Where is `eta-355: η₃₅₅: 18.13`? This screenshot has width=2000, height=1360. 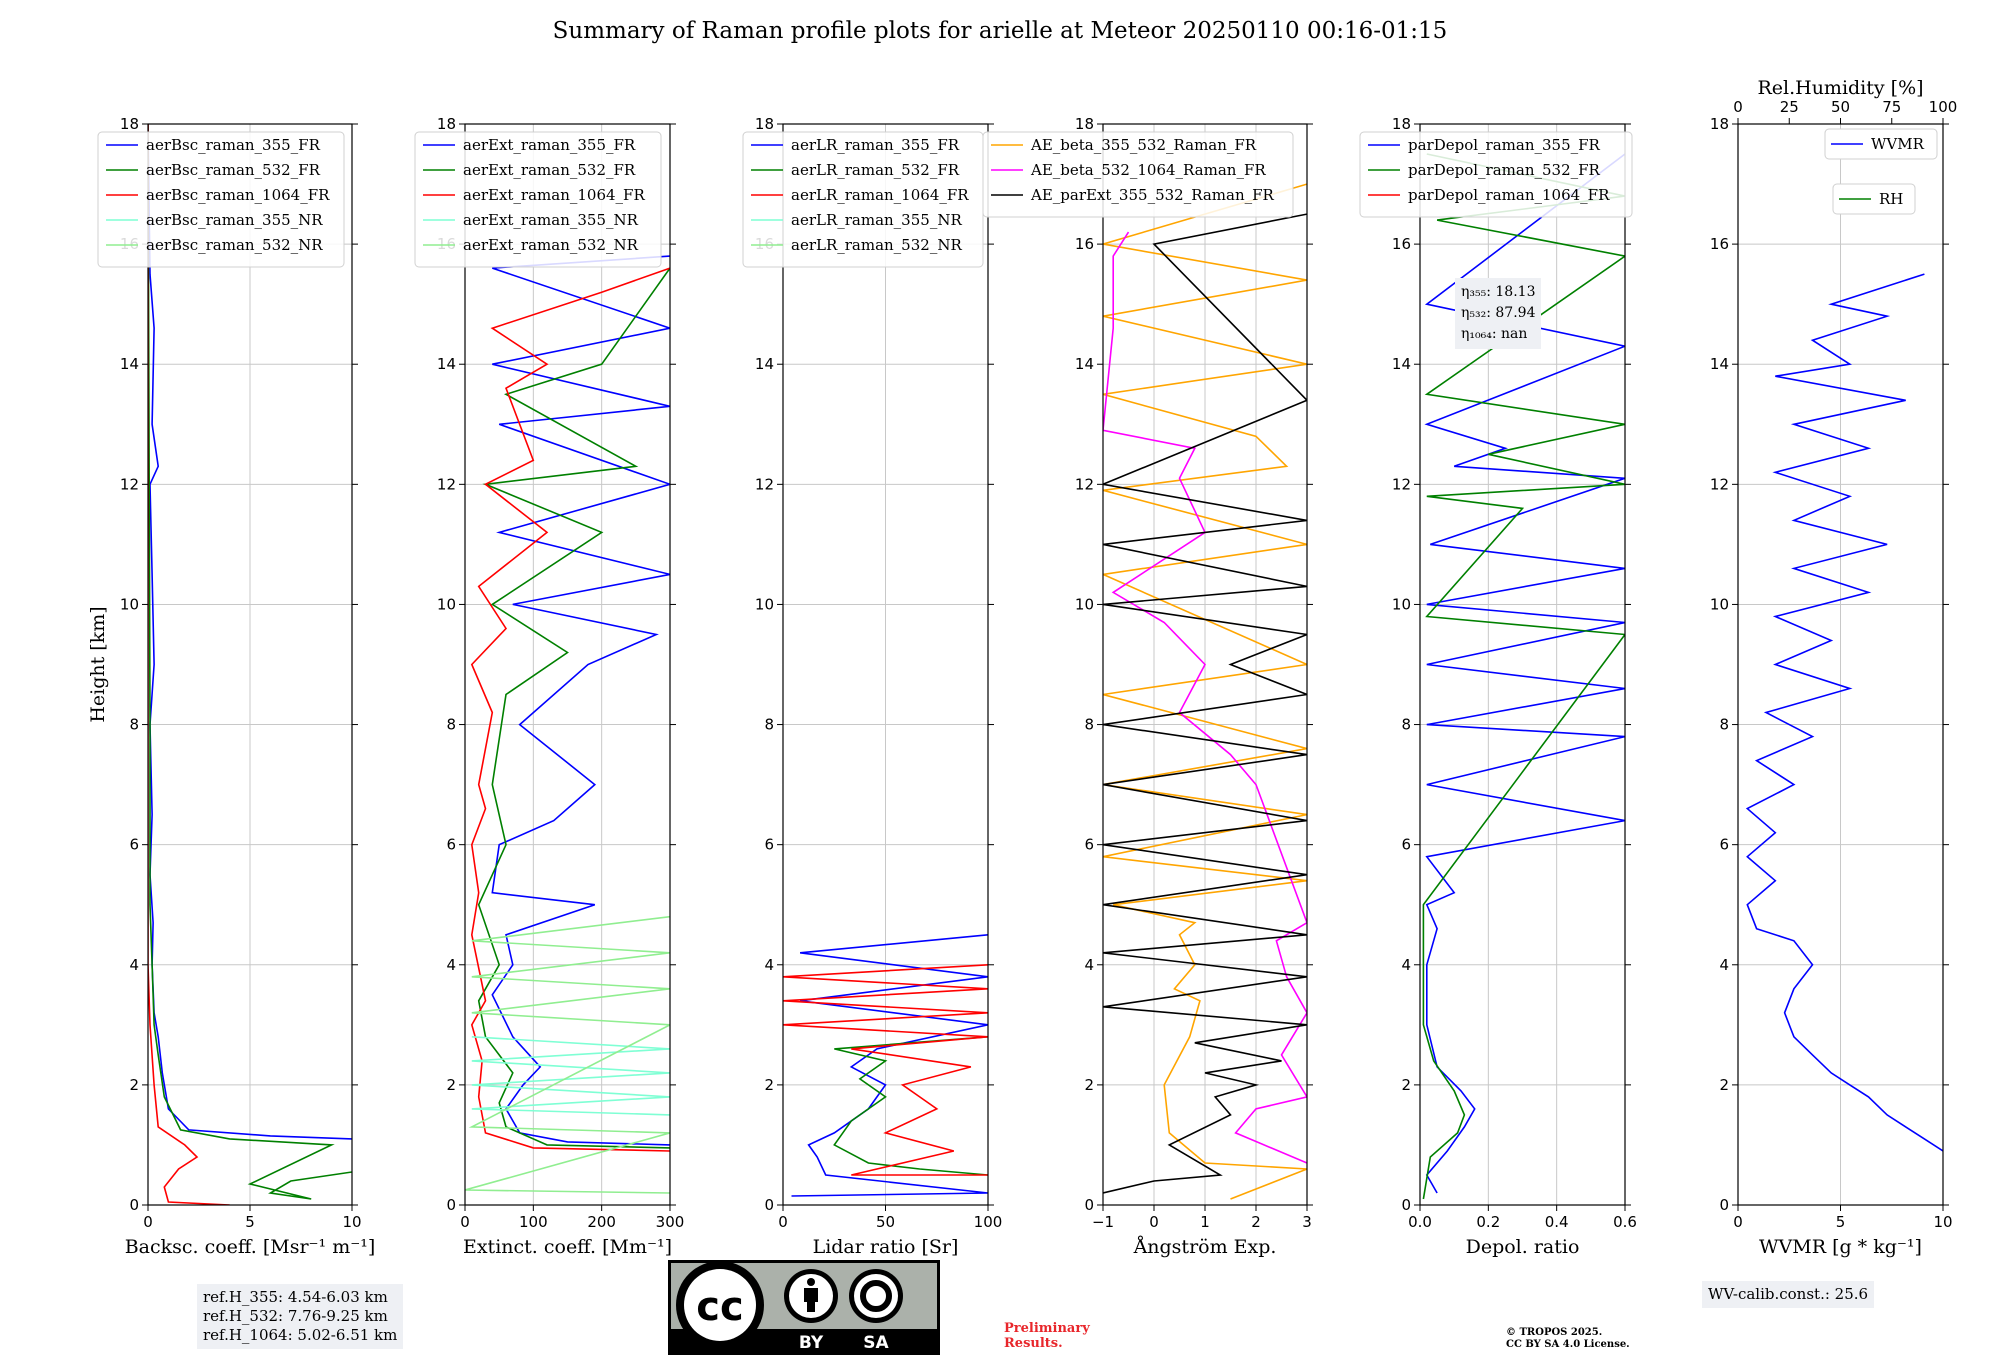
eta-355: η₃₅₅: 18.13 is located at coordinates (1498, 292).